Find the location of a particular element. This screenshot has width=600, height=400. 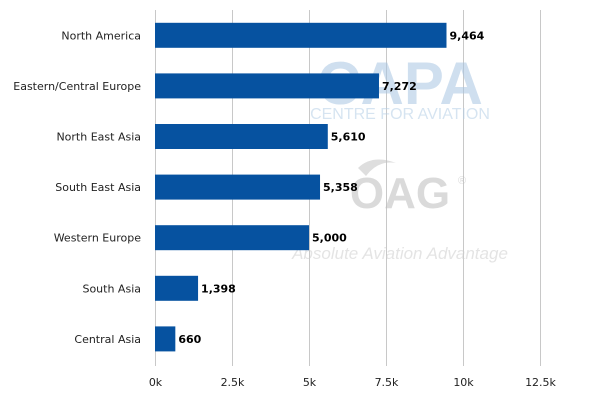

capa-text: CENTRE FOR AVIATION is located at coordinates (400, 114).